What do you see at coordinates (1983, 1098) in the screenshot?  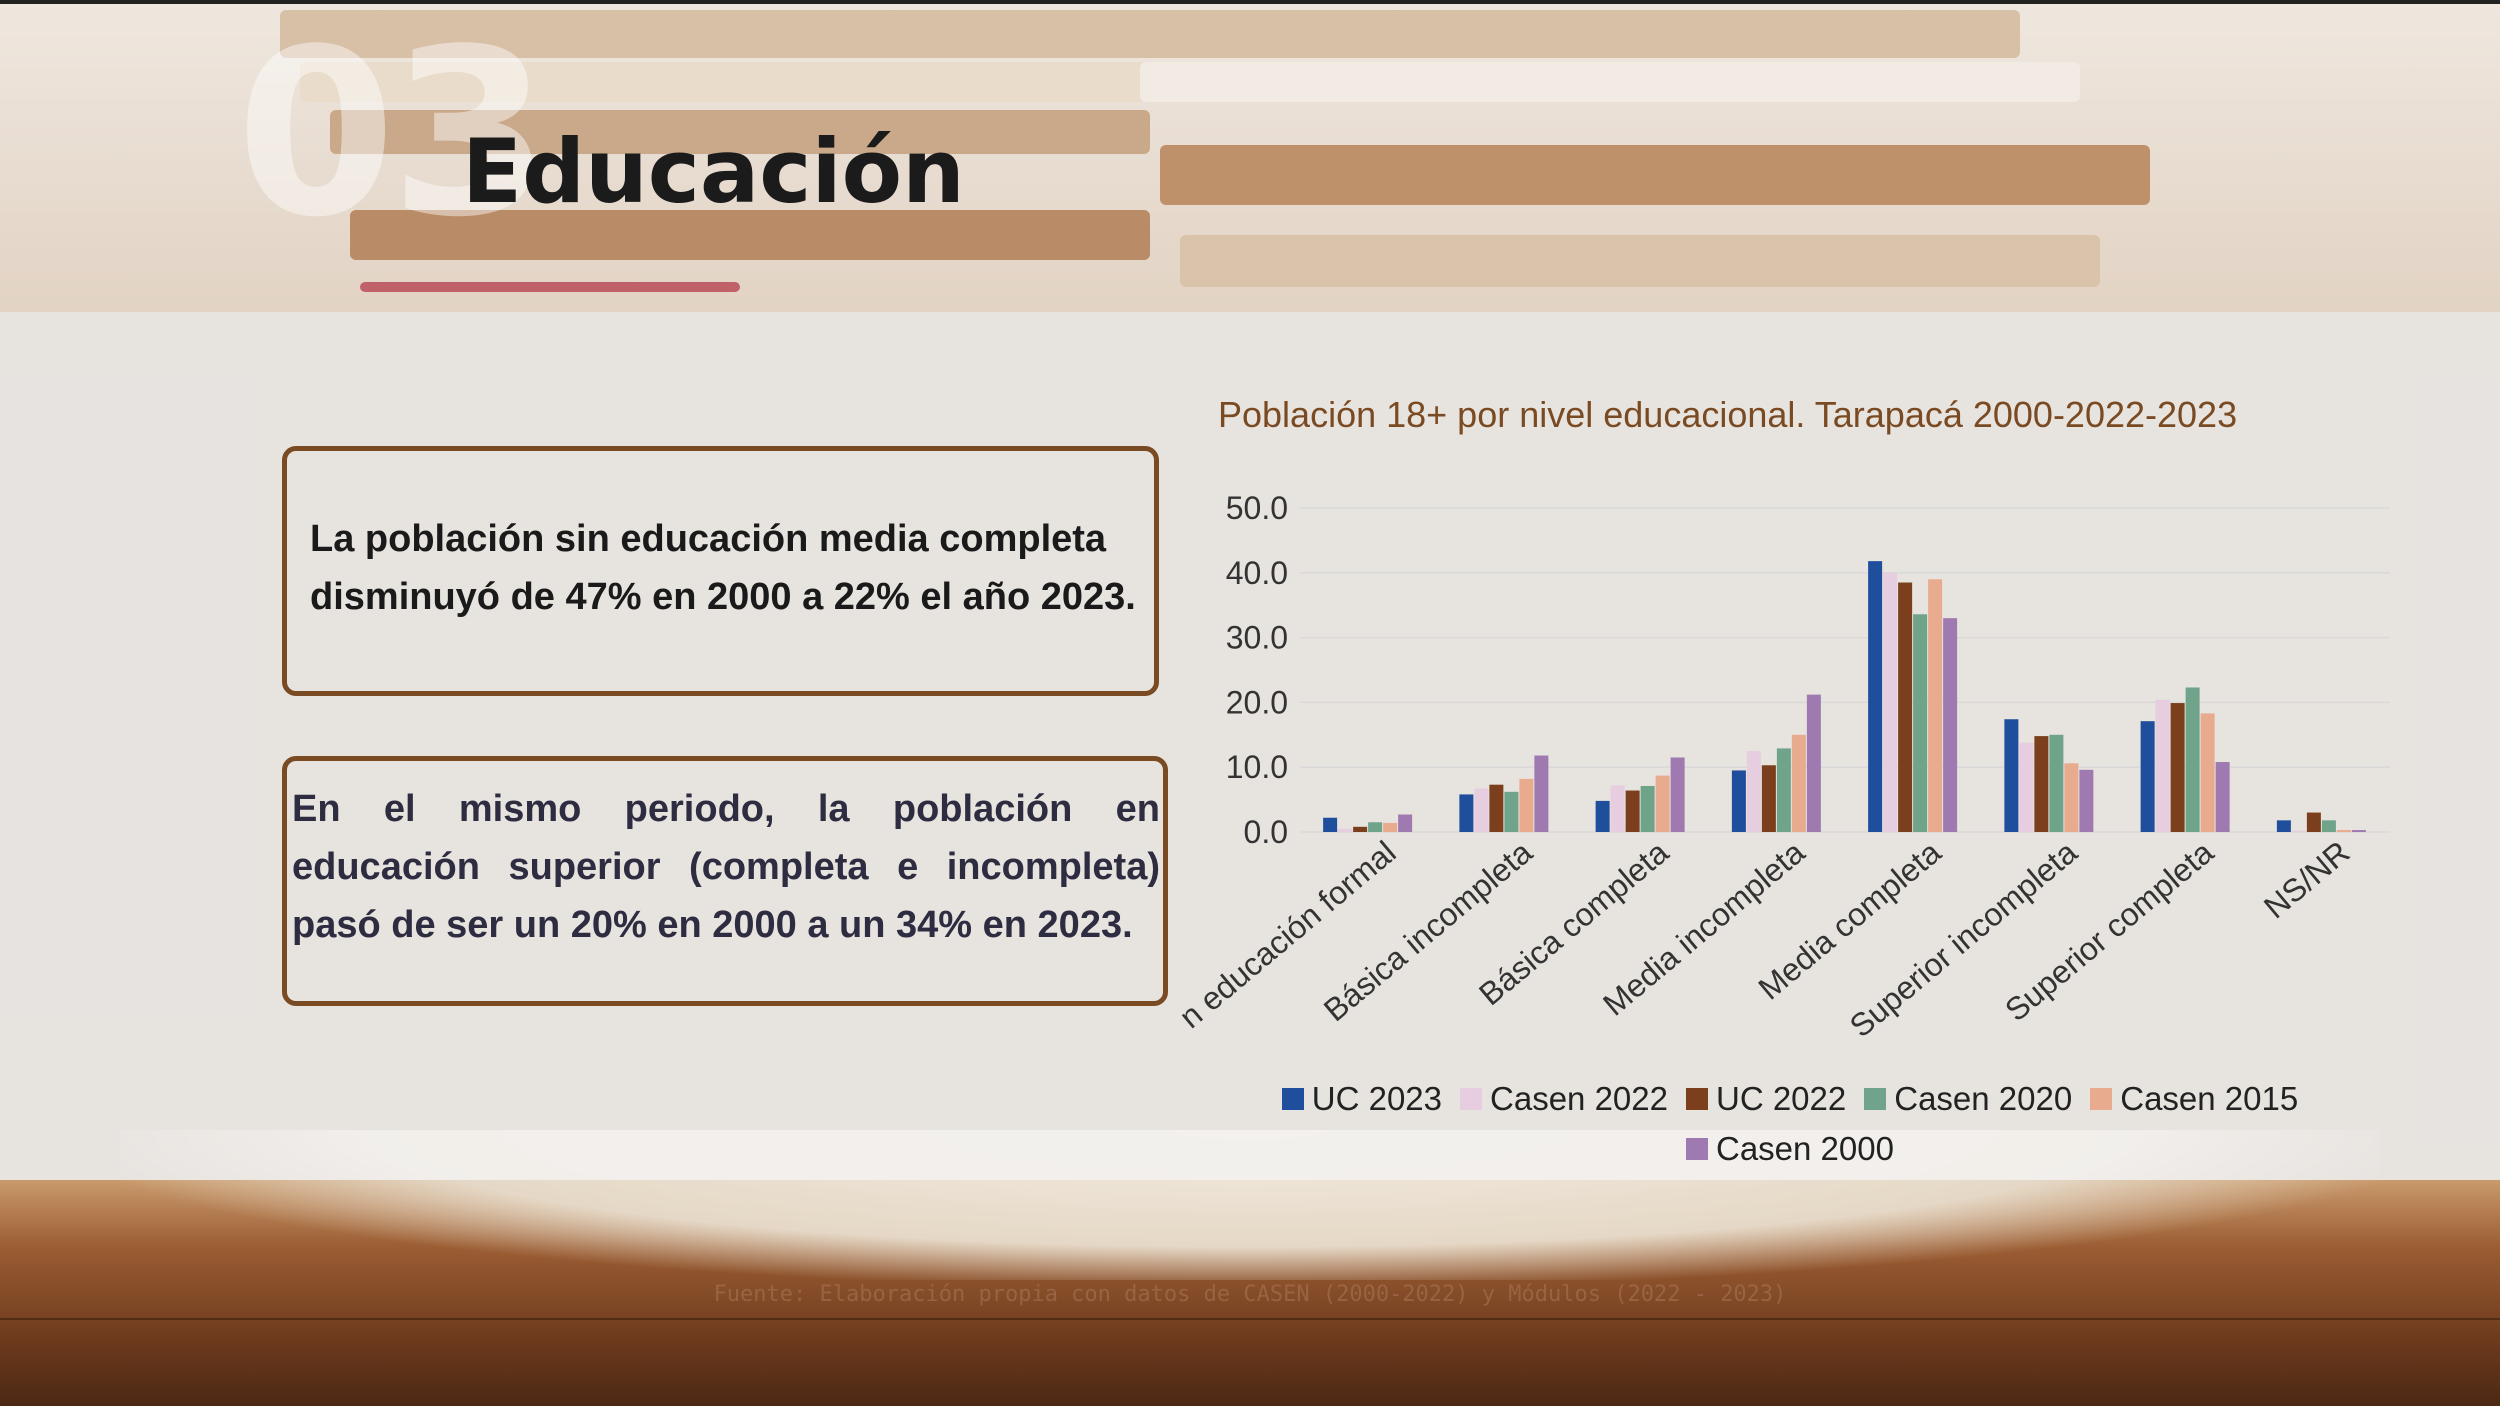 I see `legend-label: Casen 2020` at bounding box center [1983, 1098].